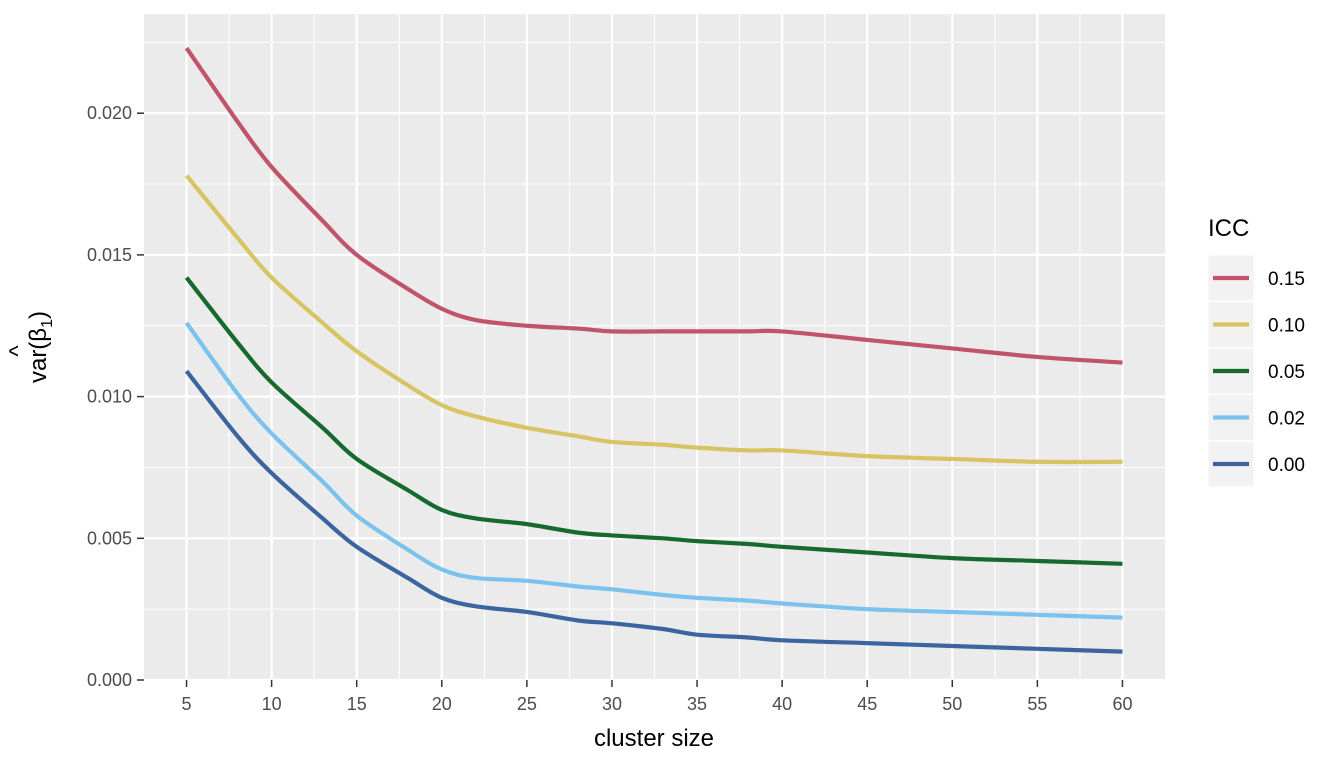 The image size is (1344, 768). What do you see at coordinates (1286, 419) in the screenshot?
I see `legend-label-0.02: 0.02` at bounding box center [1286, 419].